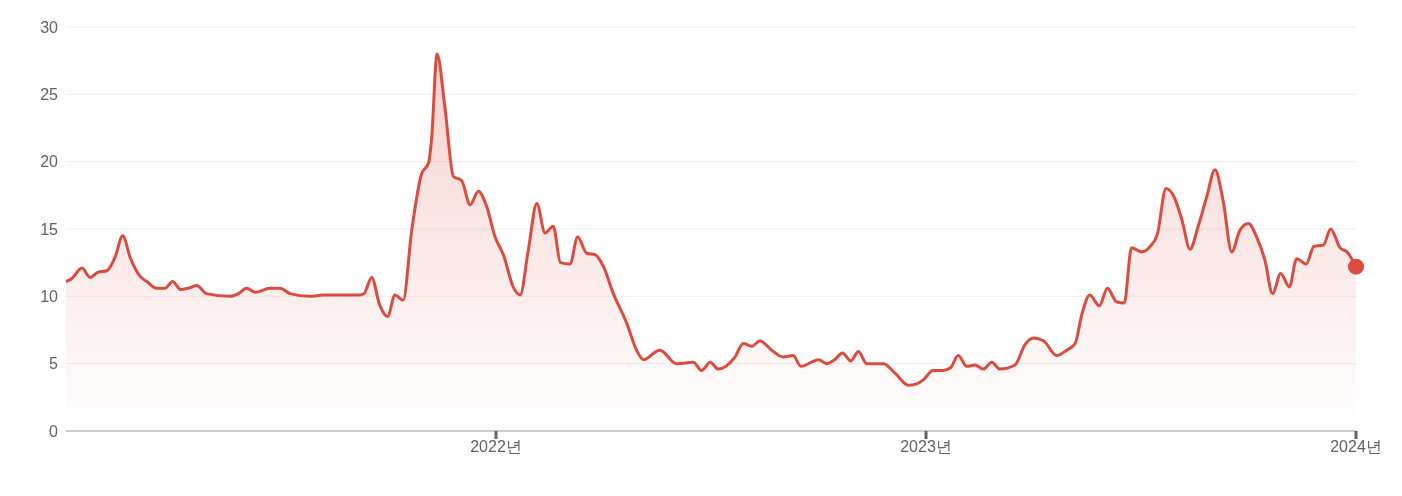  I want to click on y-tick-label: 30, so click(49, 27).